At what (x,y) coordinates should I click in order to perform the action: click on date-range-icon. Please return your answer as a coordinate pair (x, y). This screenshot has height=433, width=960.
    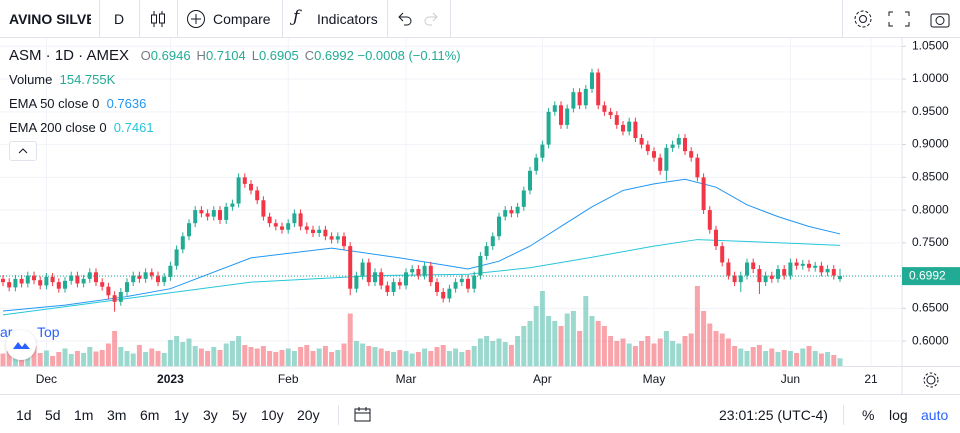
    Looking at the image, I should click on (363, 414).